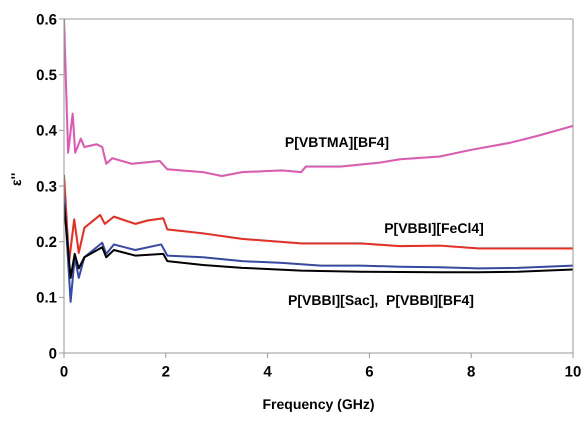 This screenshot has height=427, width=584. What do you see at coordinates (166, 372) in the screenshot?
I see `x-tick-label: 2` at bounding box center [166, 372].